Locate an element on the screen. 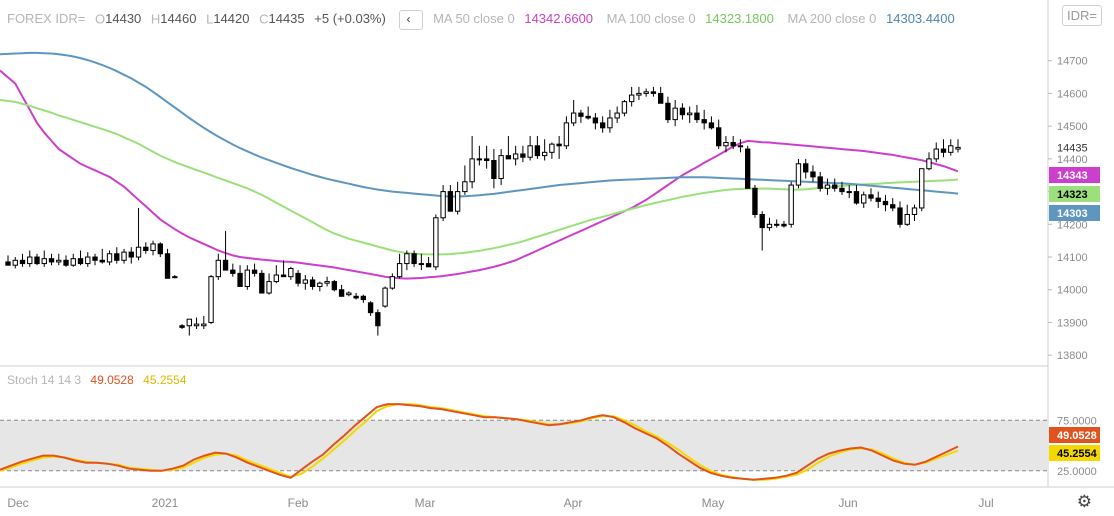 The image size is (1114, 516). gear-icon: ⚙ is located at coordinates (1084, 501).